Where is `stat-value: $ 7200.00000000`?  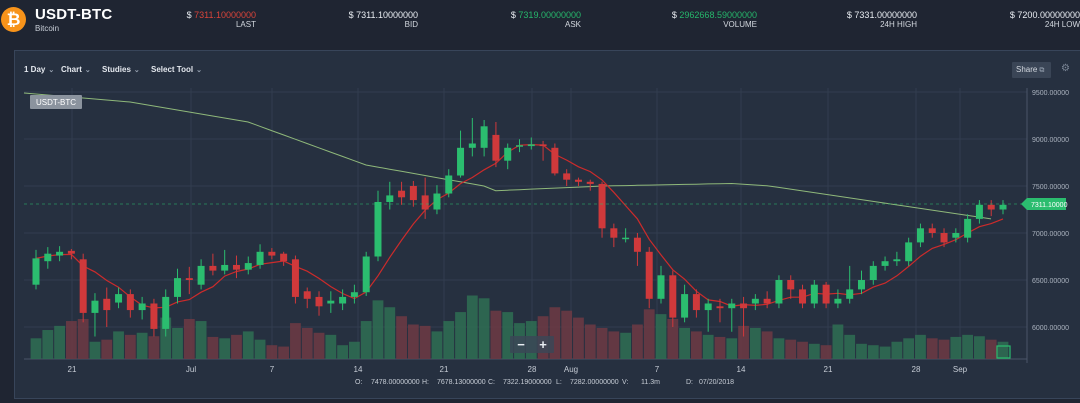 stat-value: $ 7200.00000000 is located at coordinates (1045, 15).